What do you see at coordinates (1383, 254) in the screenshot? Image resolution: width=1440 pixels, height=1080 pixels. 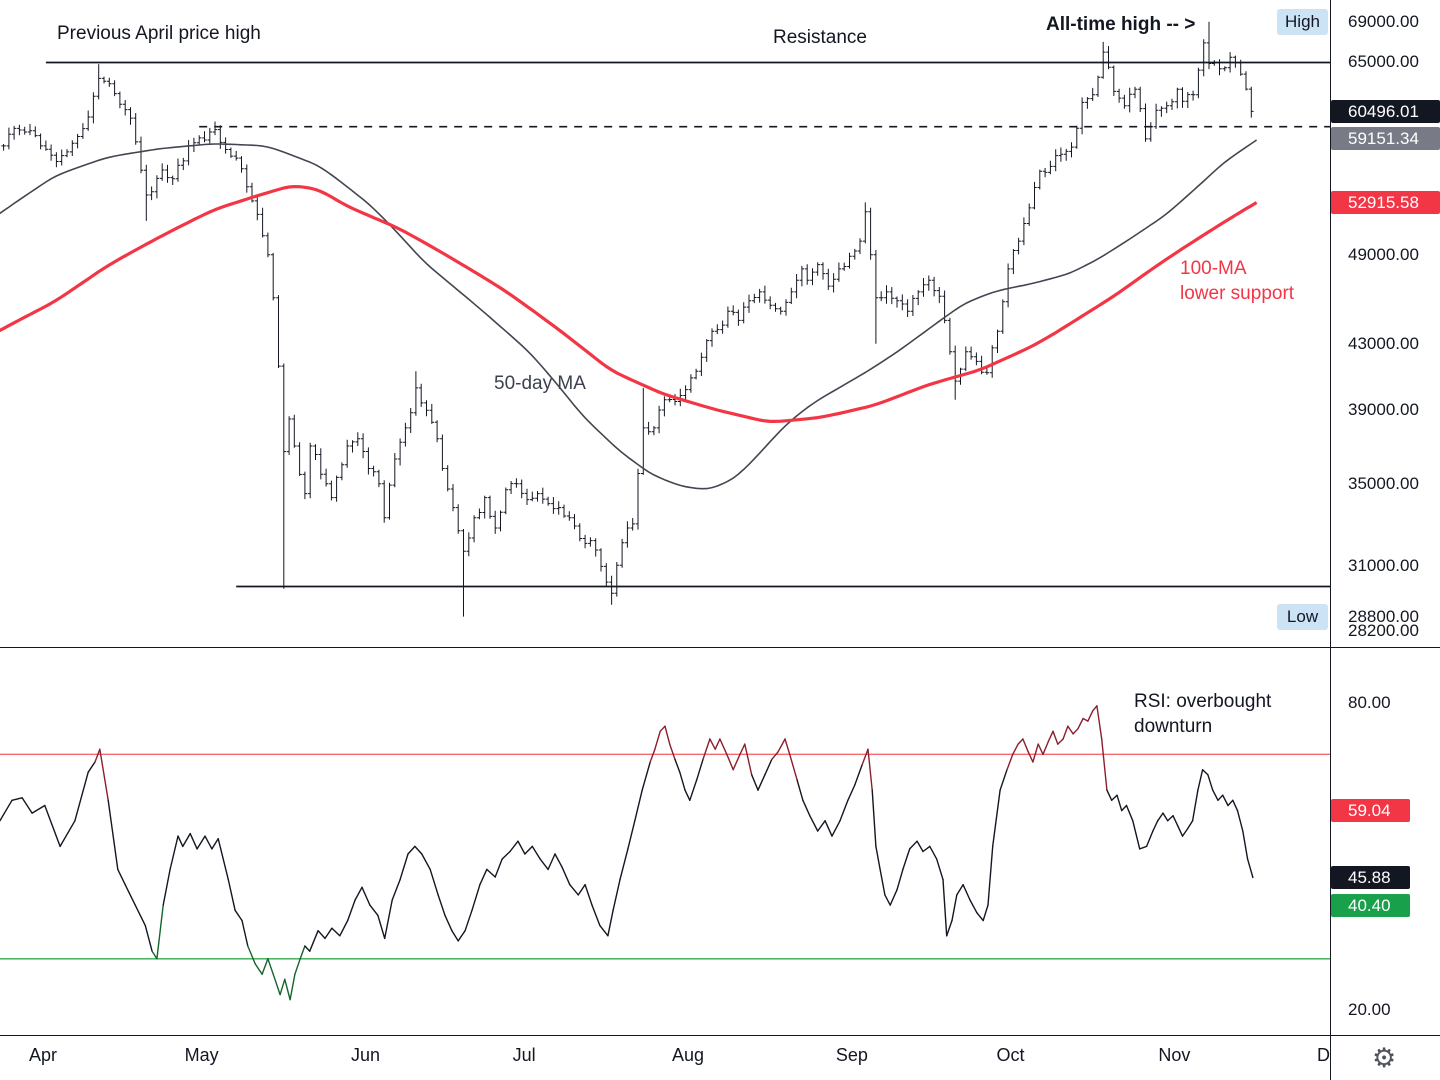 I see `price-axis-tick: 49000.00` at bounding box center [1383, 254].